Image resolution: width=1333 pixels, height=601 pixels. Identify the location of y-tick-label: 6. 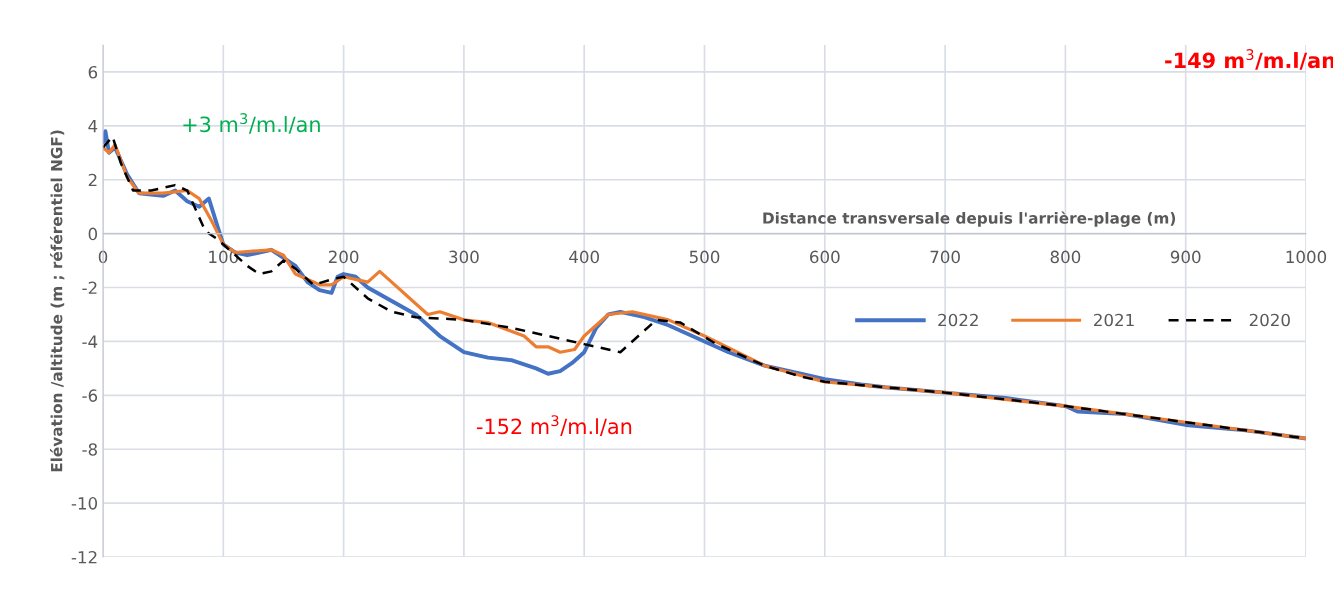
(93, 72).